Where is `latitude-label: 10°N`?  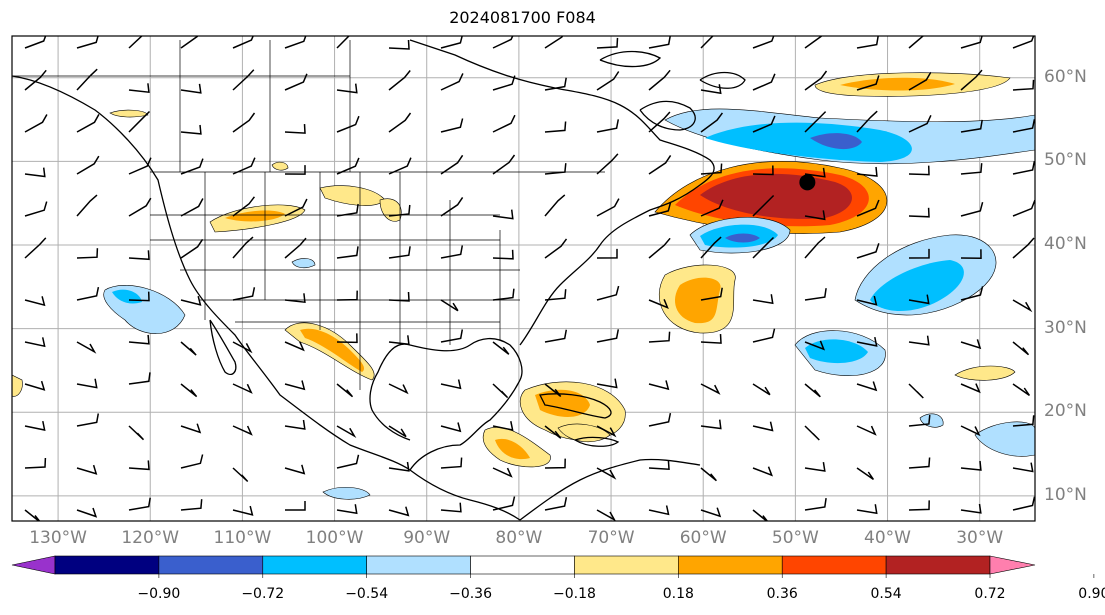
latitude-label: 10°N is located at coordinates (1065, 494).